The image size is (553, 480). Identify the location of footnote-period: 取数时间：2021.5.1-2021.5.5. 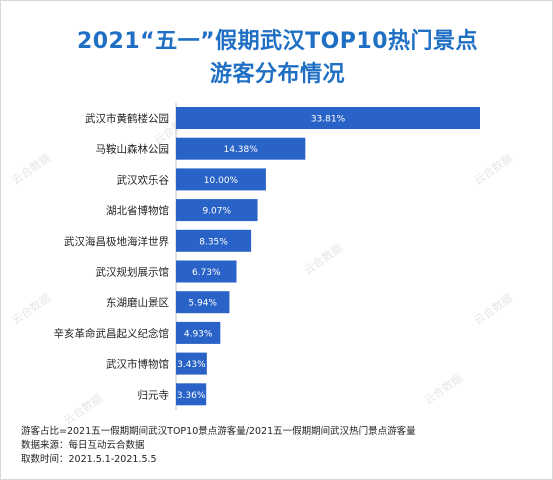
(218, 460).